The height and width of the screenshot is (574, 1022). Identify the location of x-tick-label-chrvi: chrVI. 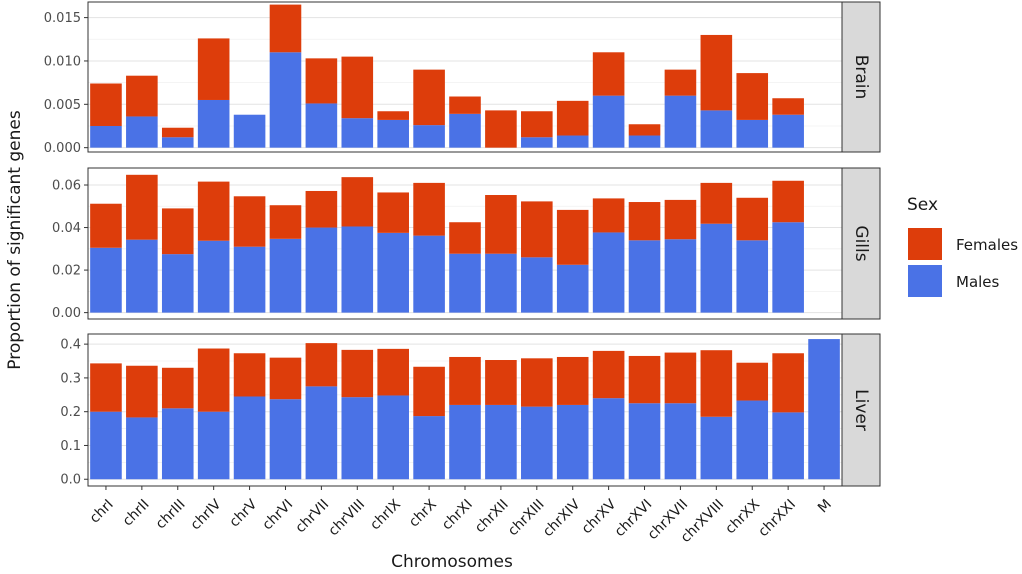
(278, 515).